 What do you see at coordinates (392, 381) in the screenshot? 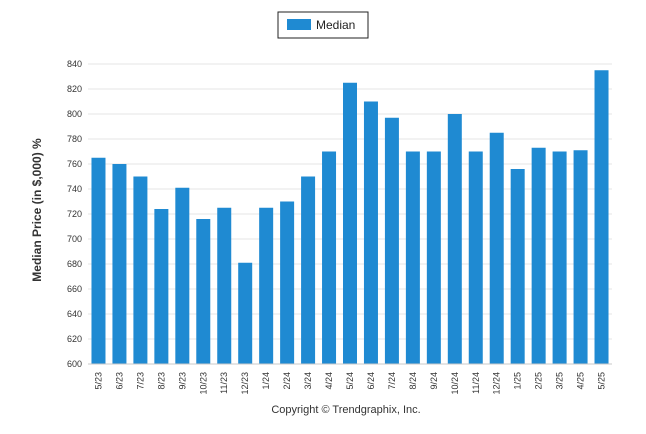
I see `x-tick-label: 7/24` at bounding box center [392, 381].